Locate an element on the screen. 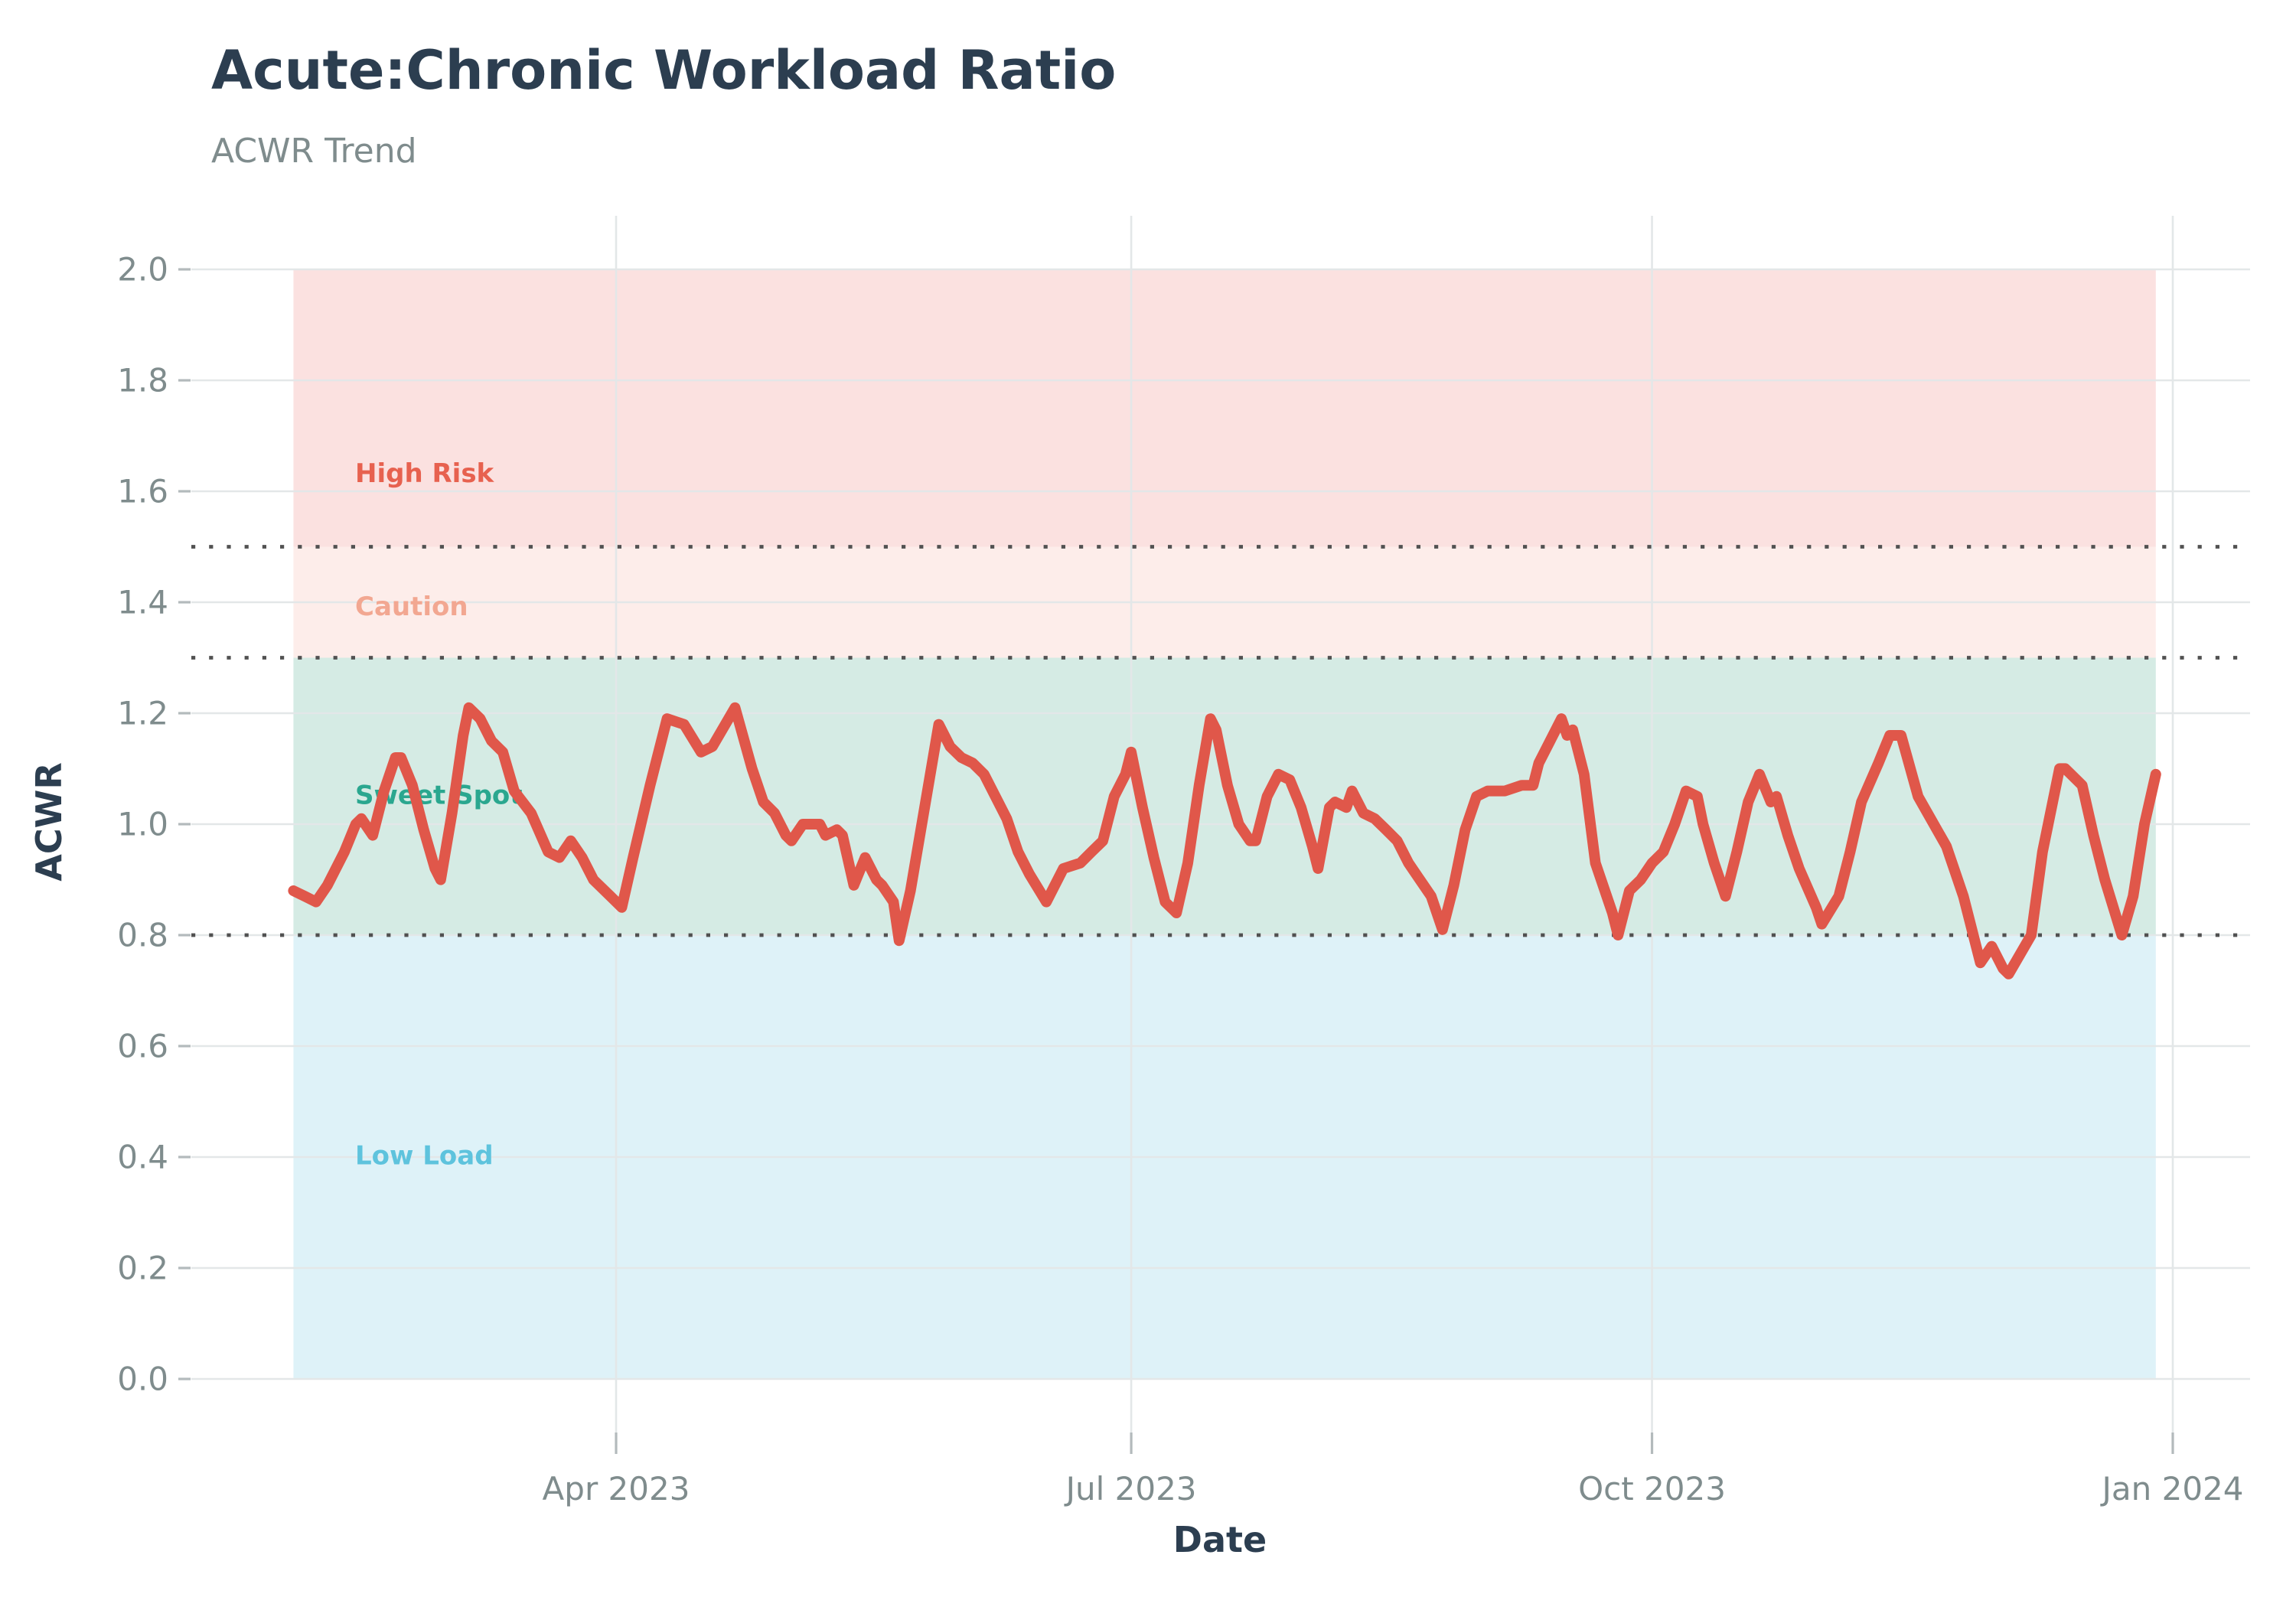 This screenshot has width=2296, height=1607. chart-title: Acute:Chronic Workload Ratio is located at coordinates (663, 70).